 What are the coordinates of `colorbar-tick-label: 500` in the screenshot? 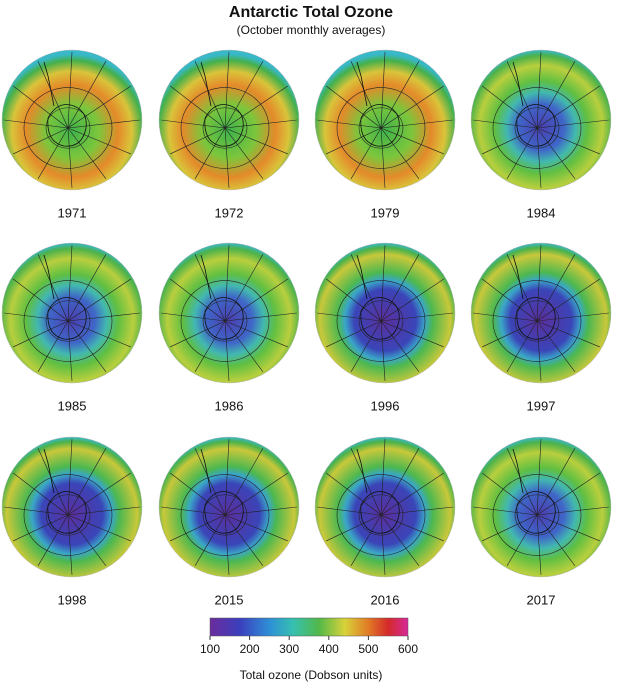 It's located at (368, 649).